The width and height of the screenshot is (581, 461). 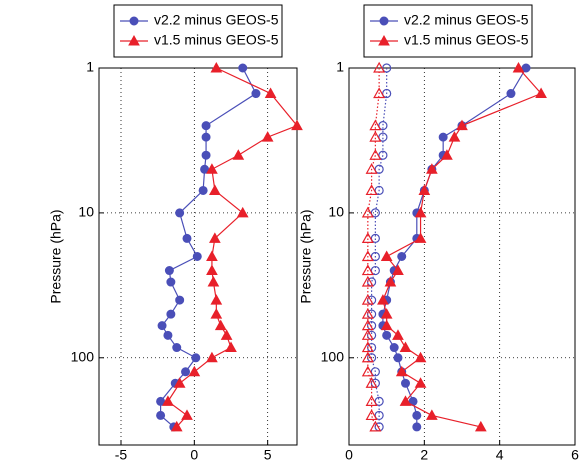 I want to click on y-tick-label: 1, so click(x=90, y=67).